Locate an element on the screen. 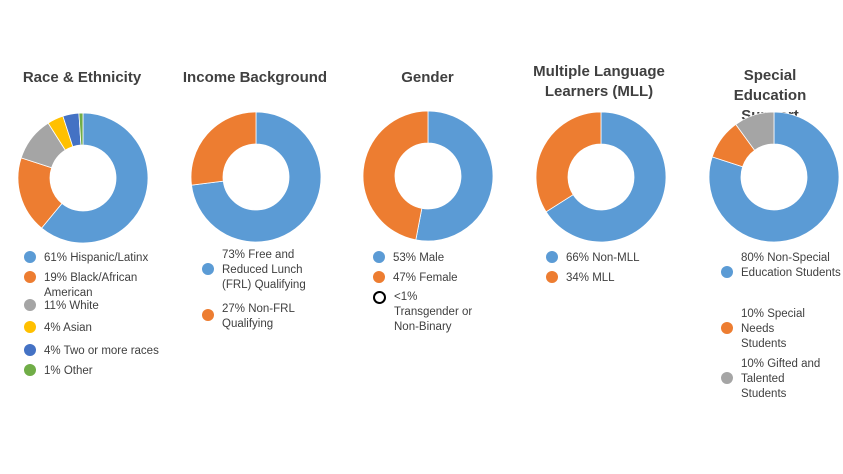 The image size is (843, 474). chart-title: Income Background is located at coordinates (255, 77).